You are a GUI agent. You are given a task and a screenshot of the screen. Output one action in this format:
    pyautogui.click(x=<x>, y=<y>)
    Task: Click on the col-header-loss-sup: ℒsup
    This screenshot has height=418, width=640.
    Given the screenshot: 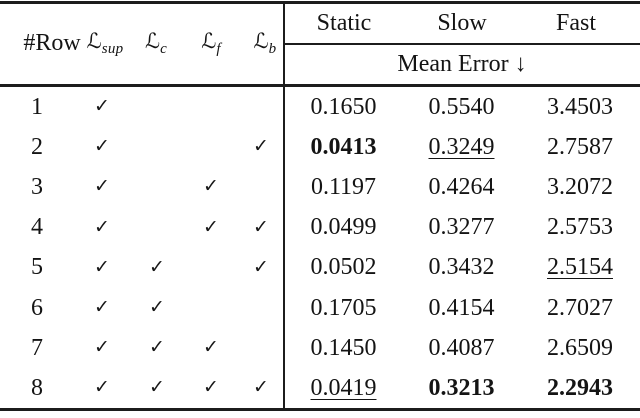 What is the action you would take?
    pyautogui.click(x=105, y=43)
    